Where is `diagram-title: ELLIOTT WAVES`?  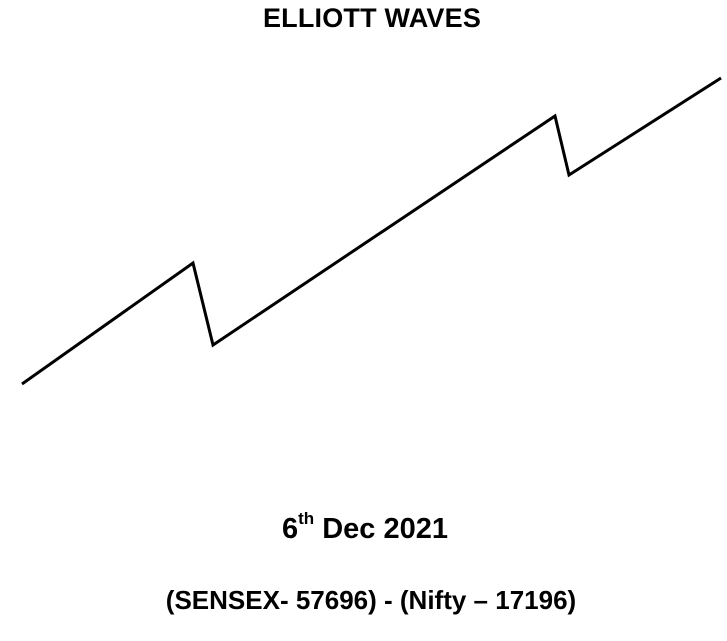 diagram-title: ELLIOTT WAVES is located at coordinates (372, 18).